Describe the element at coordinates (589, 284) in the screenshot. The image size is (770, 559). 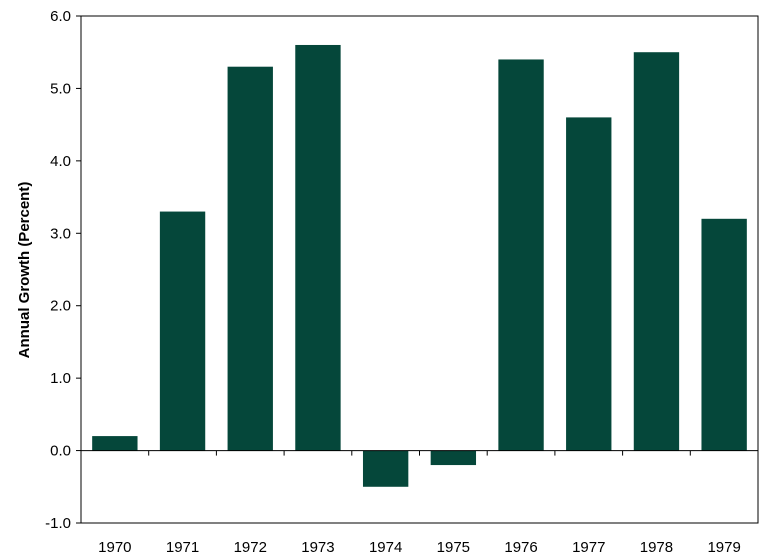
I see `bar-1977` at that location.